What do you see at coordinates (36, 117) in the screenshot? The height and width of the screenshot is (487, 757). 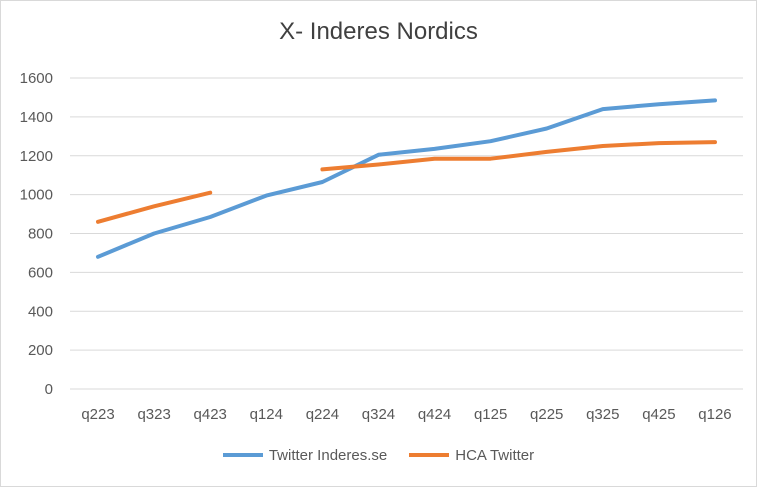 I see `y-tick-label: 1400` at bounding box center [36, 117].